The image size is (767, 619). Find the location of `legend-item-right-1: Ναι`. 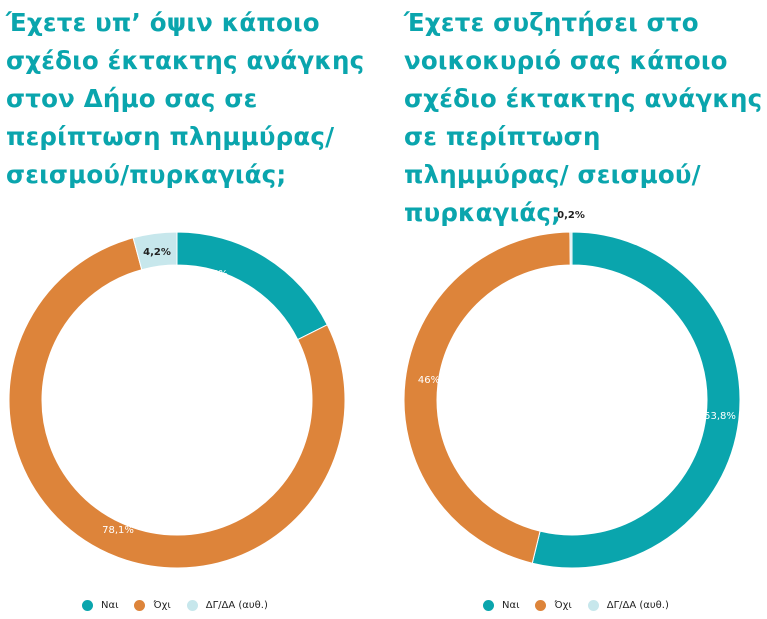

legend-item-right-1: Ναι is located at coordinates (501, 605).